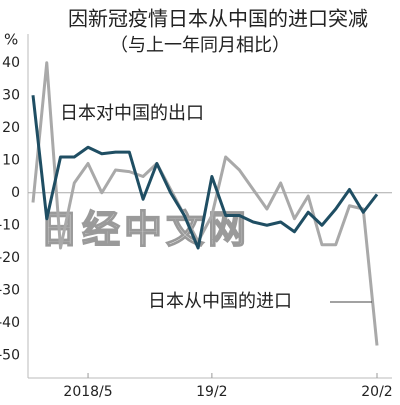  Describe the element at coordinates (10, 225) in the screenshot. I see `y-tick-label: -10` at that location.